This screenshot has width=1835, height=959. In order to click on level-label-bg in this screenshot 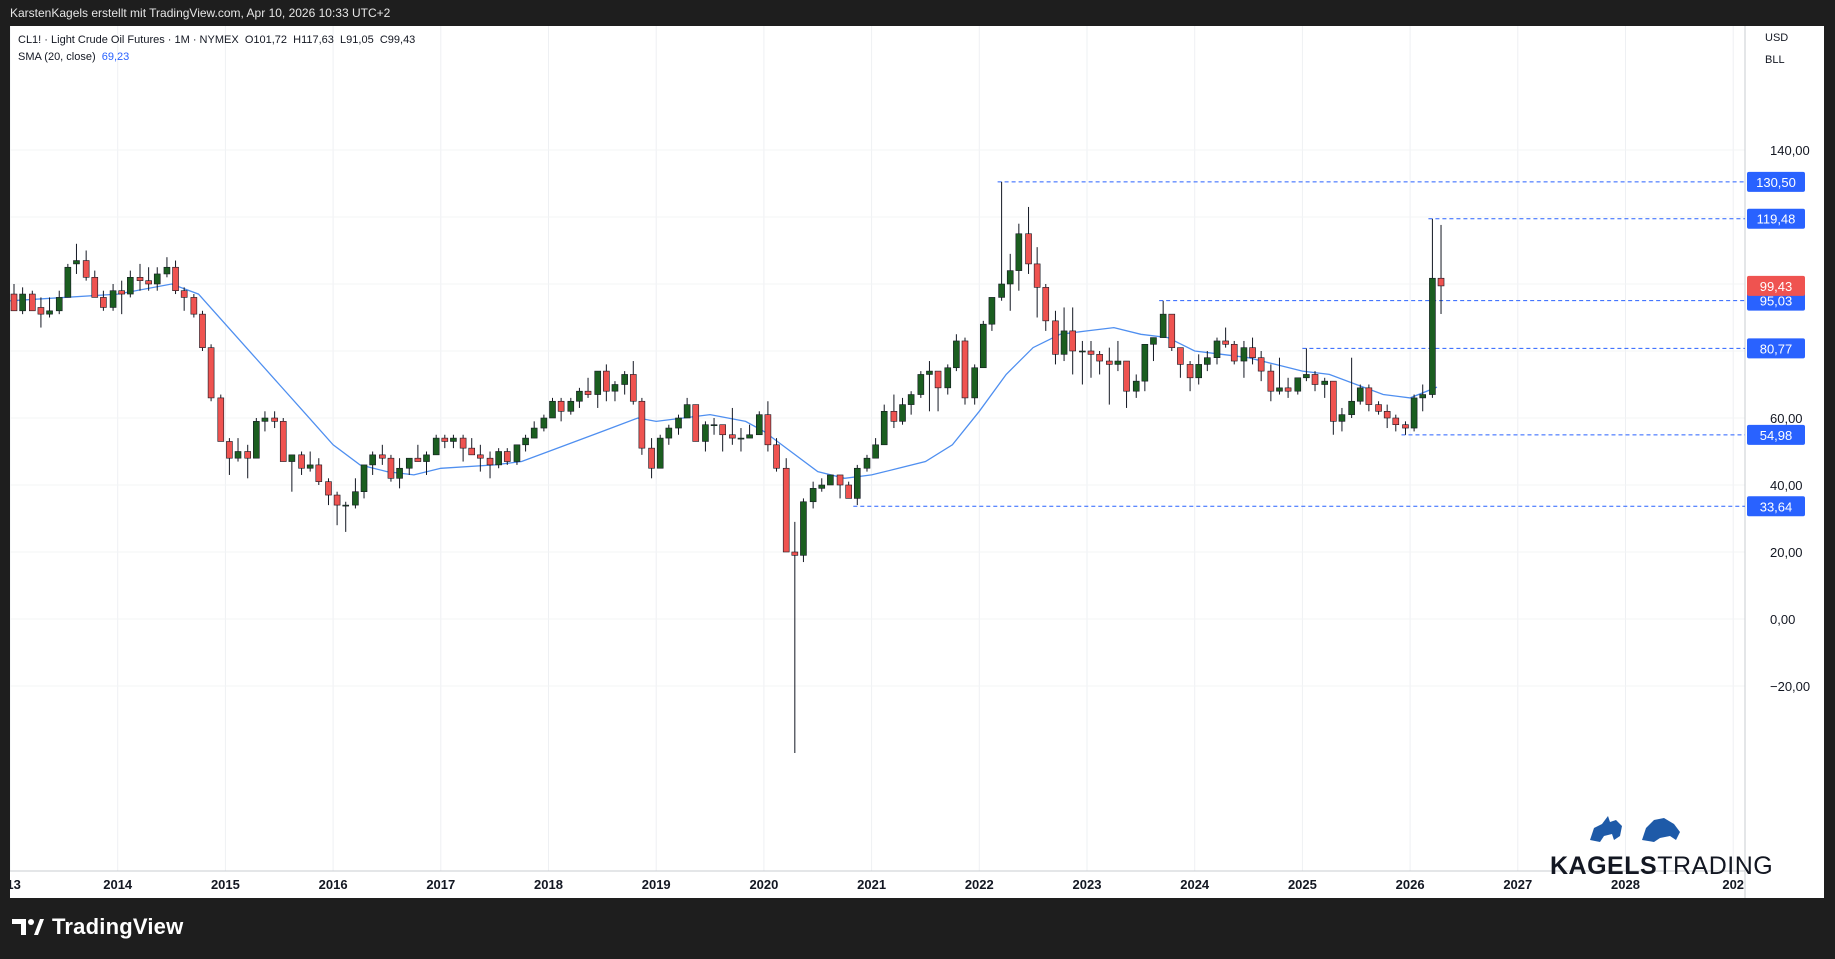, I will do `click(1776, 218)`.